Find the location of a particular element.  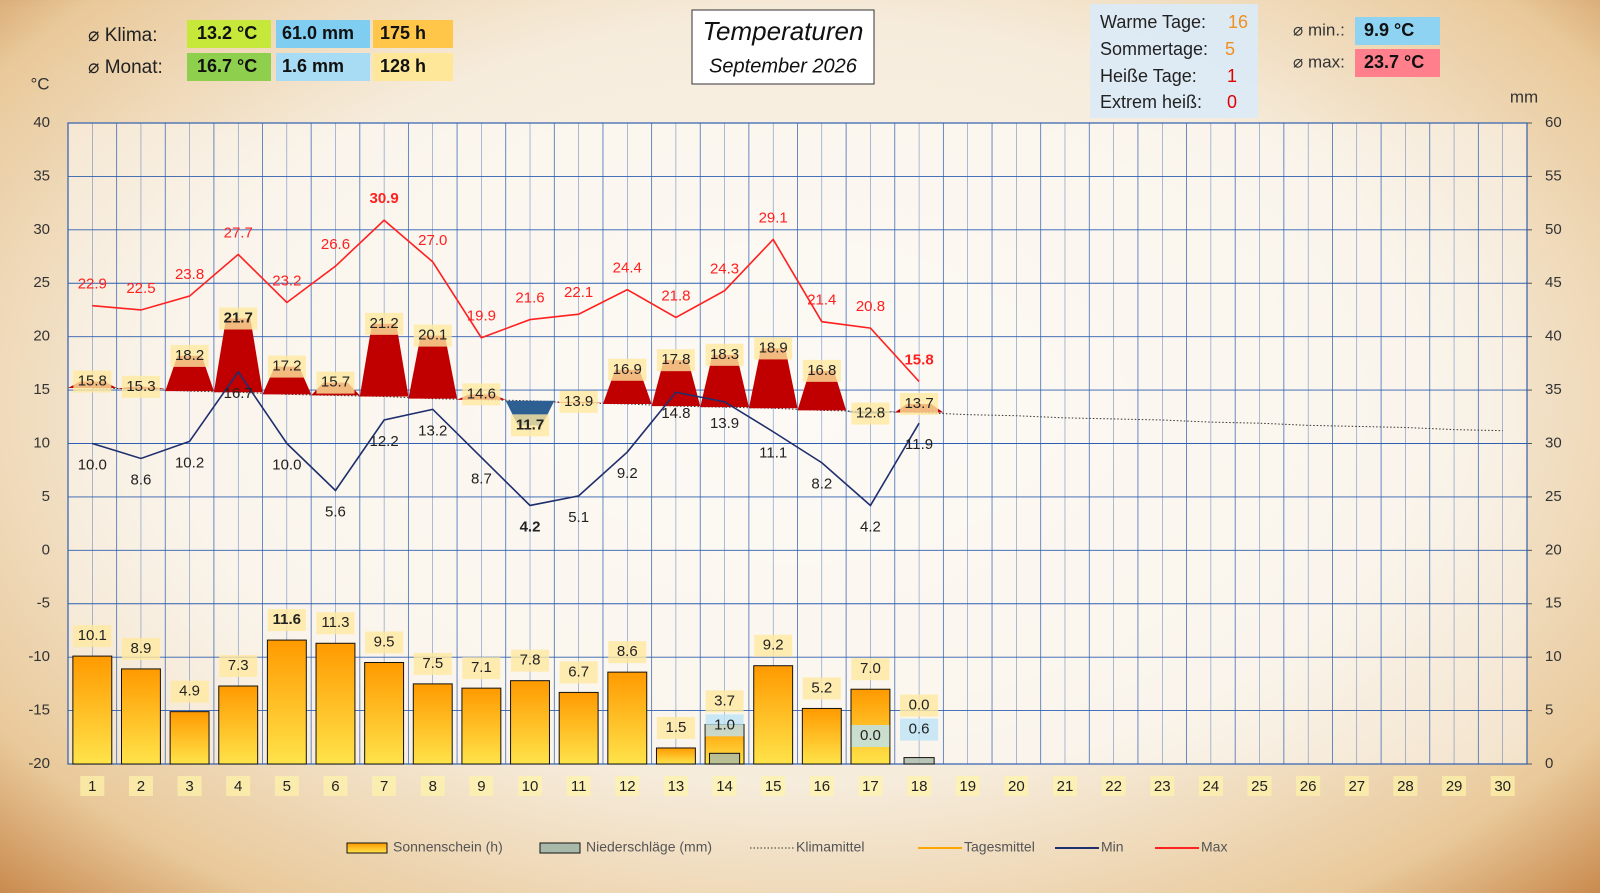

x-tick-label: 23 is located at coordinates (1162, 786).